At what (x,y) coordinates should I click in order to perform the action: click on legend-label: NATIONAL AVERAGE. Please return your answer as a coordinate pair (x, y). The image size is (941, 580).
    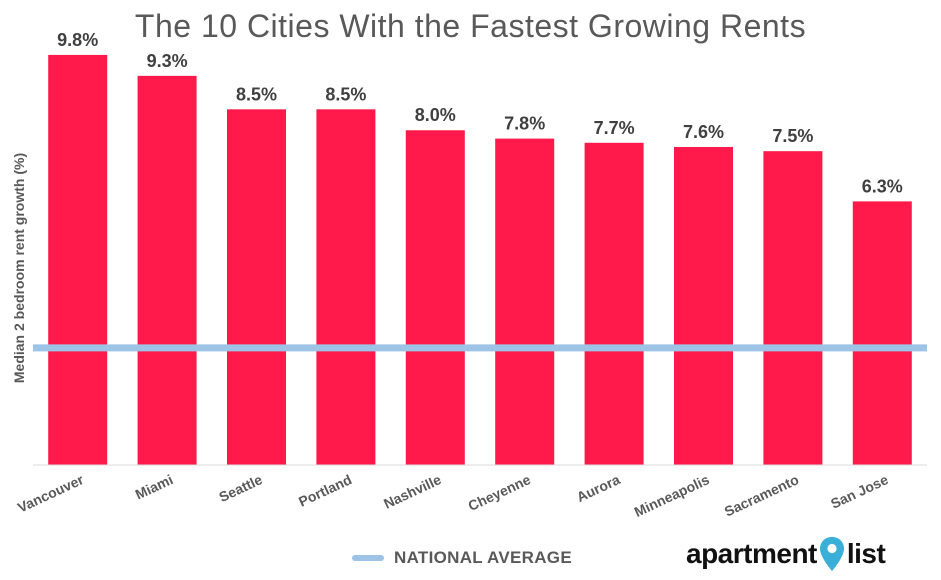
    Looking at the image, I should click on (483, 557).